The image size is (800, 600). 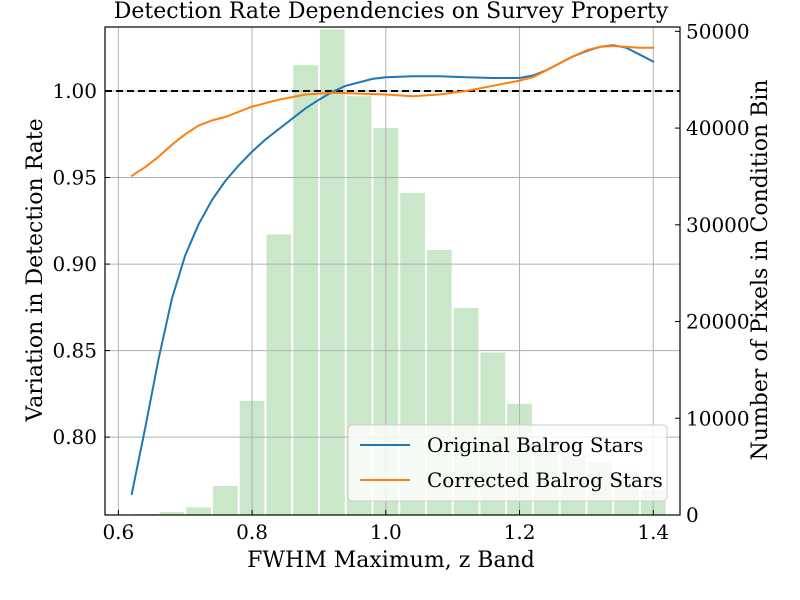 I want to click on y-tick-label: 0.85, so click(x=74, y=351).